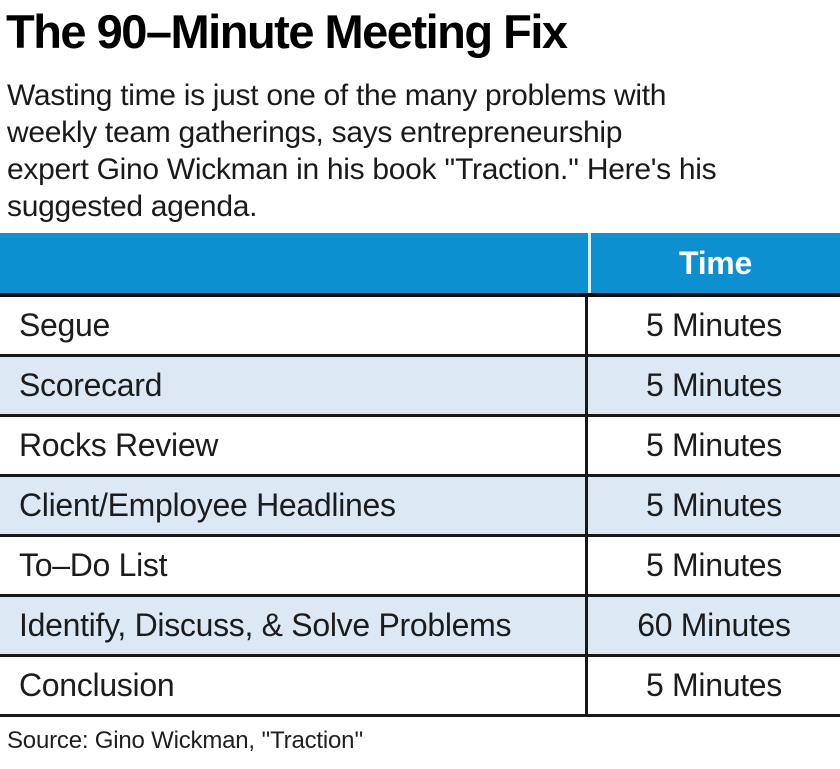 The image size is (840, 769). Describe the element at coordinates (93, 565) in the screenshot. I see `agenda-item-label: To–Do List` at that location.